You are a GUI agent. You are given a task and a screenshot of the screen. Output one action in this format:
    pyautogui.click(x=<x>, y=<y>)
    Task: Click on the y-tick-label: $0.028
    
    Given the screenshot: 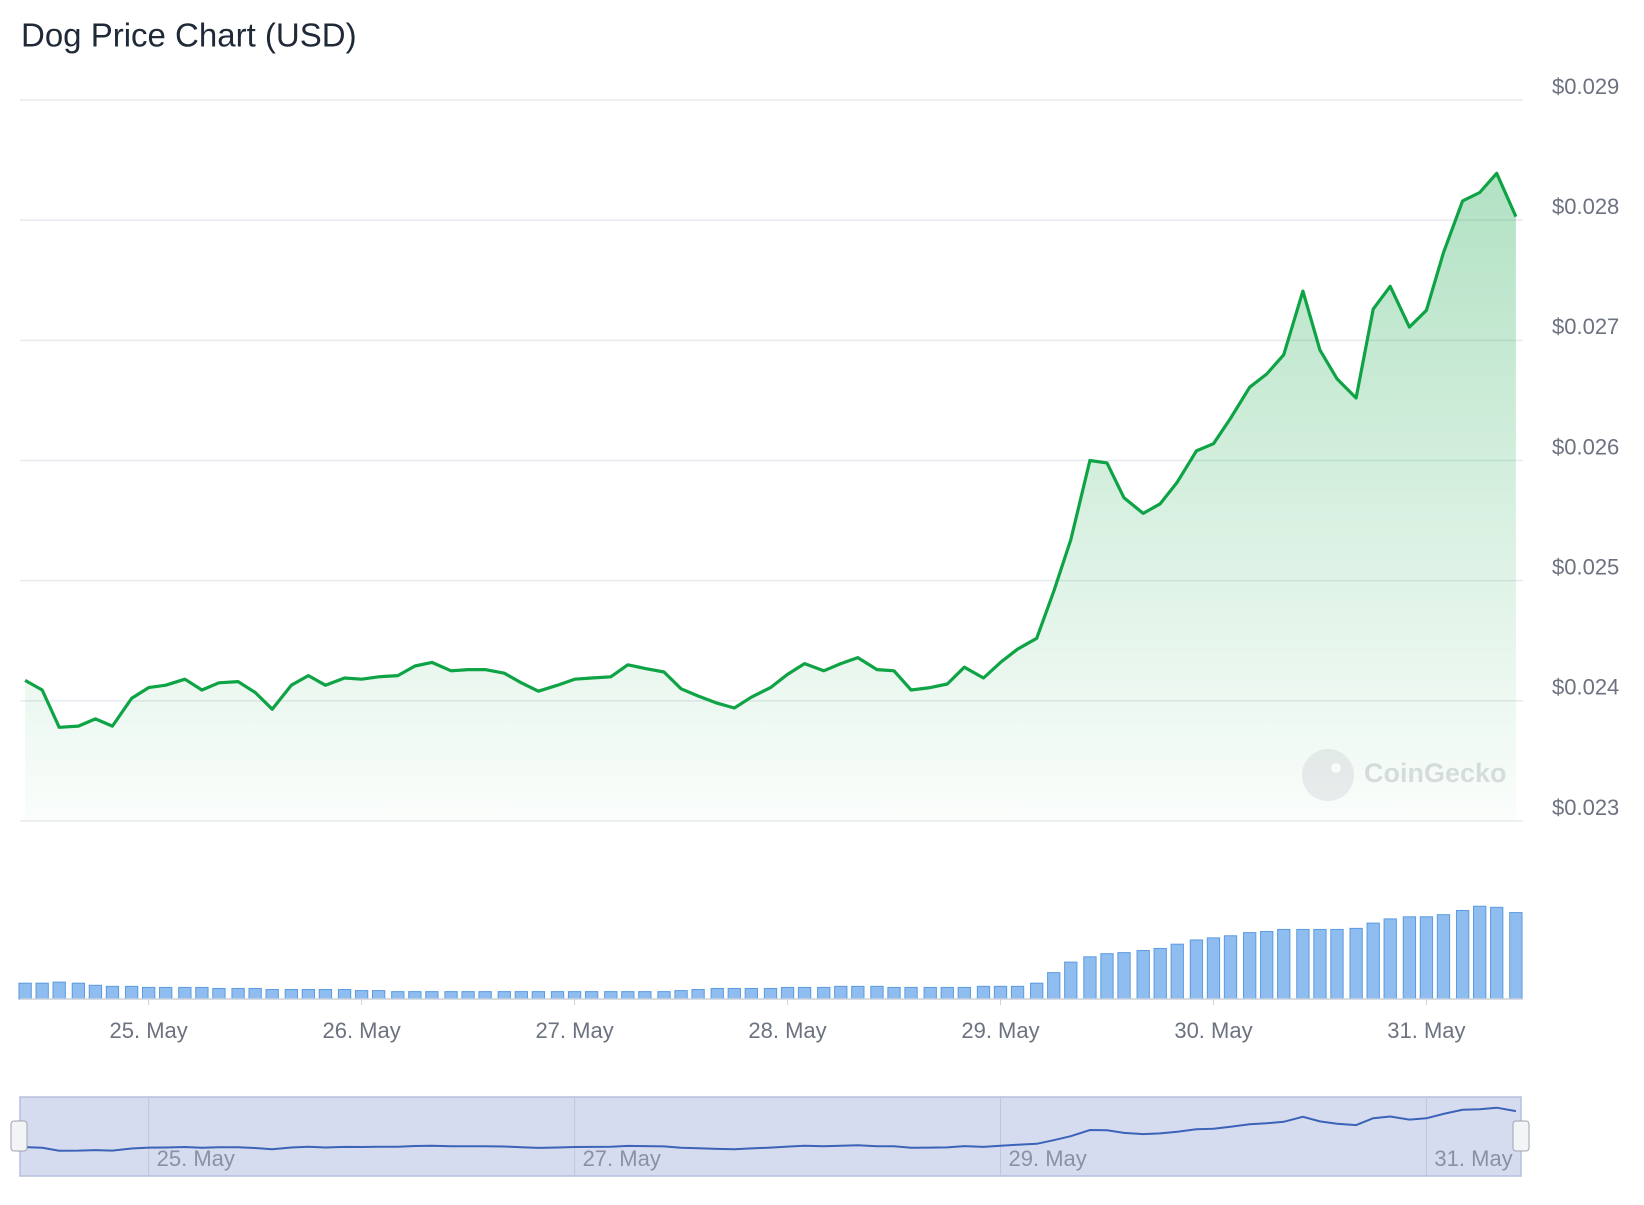 What is the action you would take?
    pyautogui.click(x=1585, y=206)
    